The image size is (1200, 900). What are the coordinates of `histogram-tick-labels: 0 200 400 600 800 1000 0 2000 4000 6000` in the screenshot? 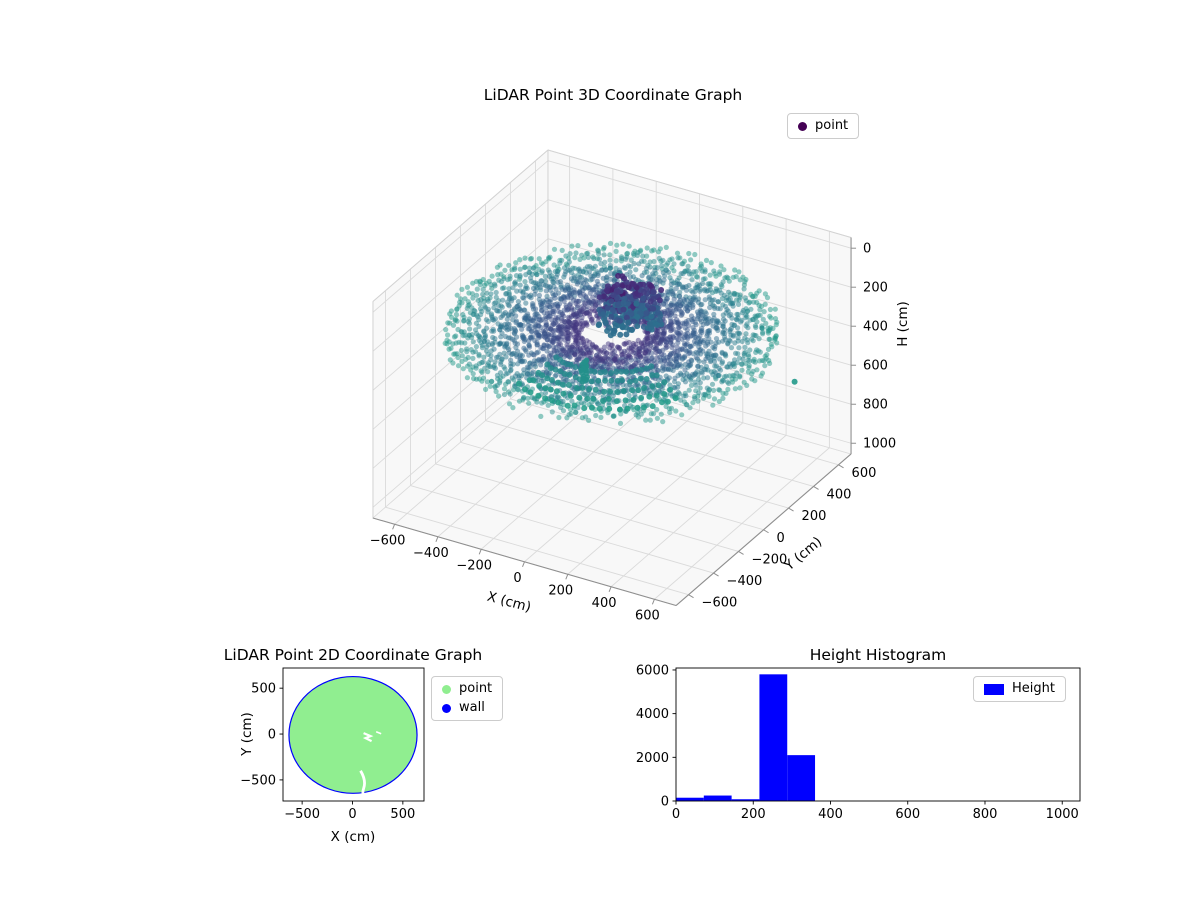 It's located at (857, 742).